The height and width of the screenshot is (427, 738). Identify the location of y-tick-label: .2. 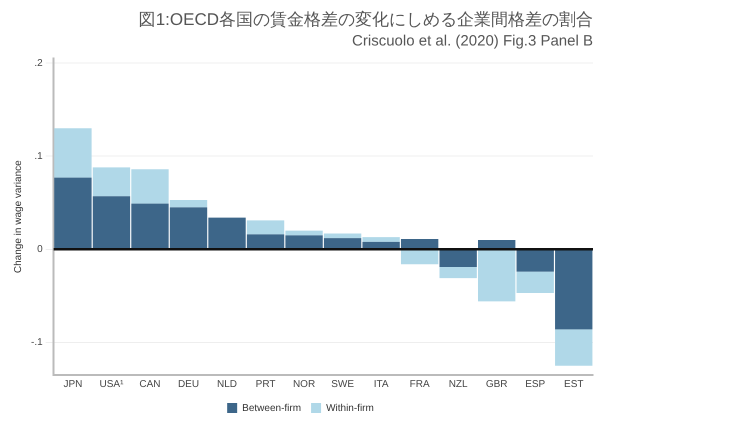
(39, 63).